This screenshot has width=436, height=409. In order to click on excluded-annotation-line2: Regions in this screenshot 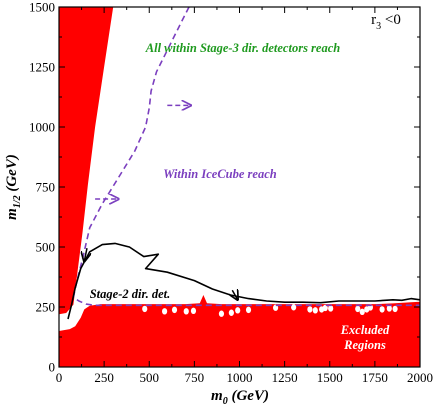, I will do `click(364, 345)`.